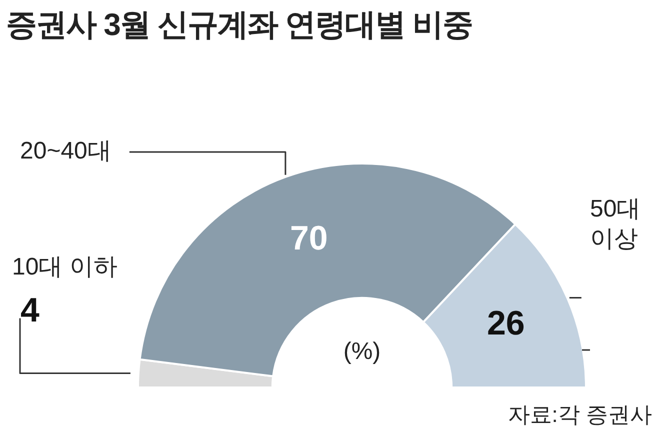 This screenshot has width=658, height=436. What do you see at coordinates (505, 323) in the screenshot?
I see `data-label: 26` at bounding box center [505, 323].